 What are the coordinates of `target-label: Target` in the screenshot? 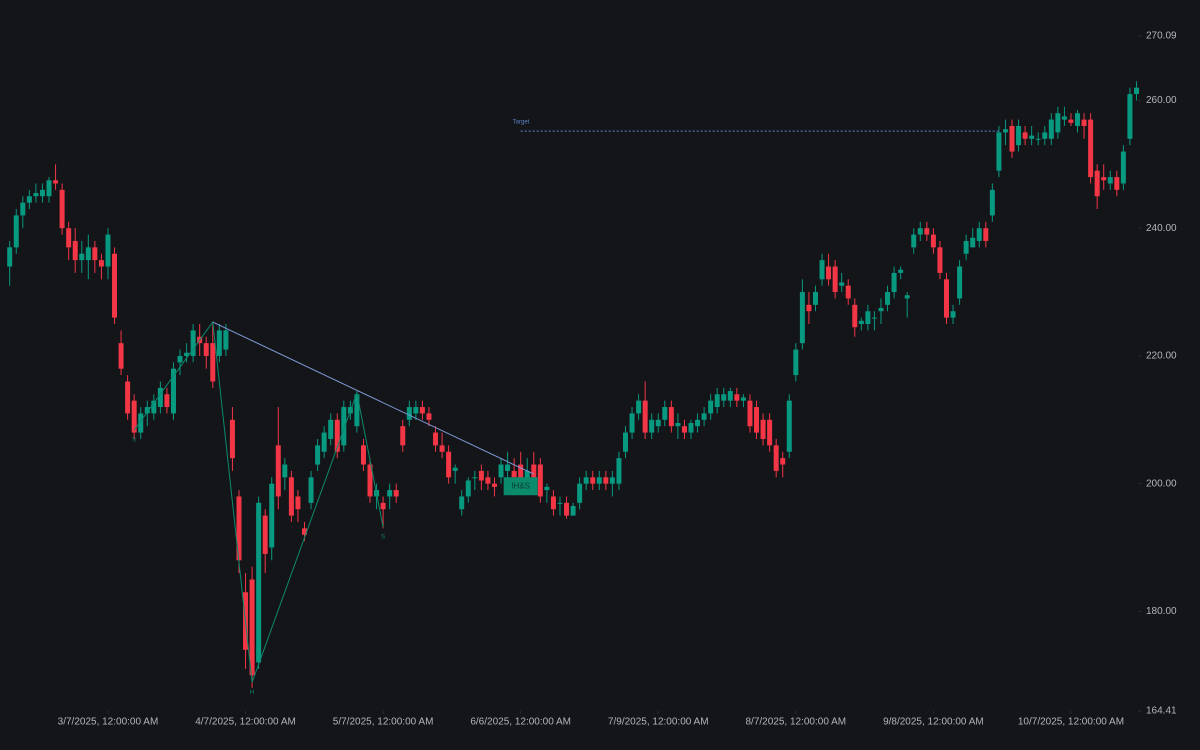 It's located at (521, 123).